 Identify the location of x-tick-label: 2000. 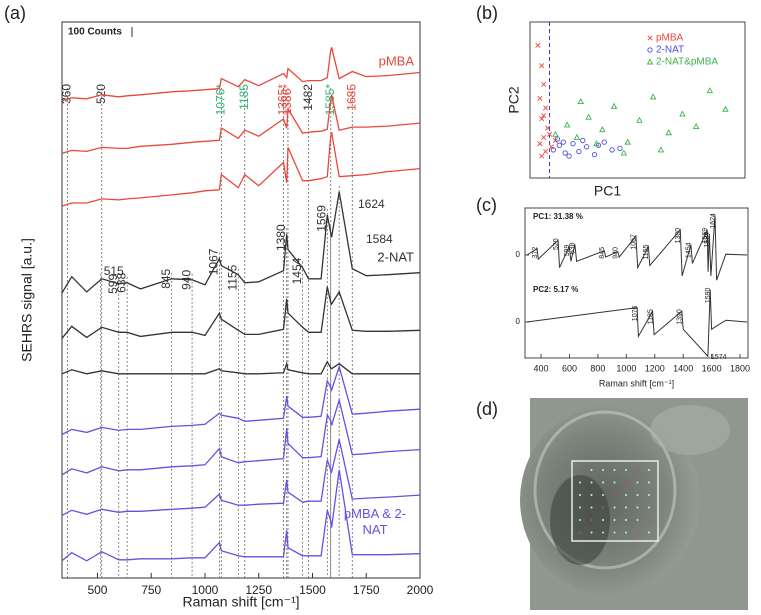
(420, 590).